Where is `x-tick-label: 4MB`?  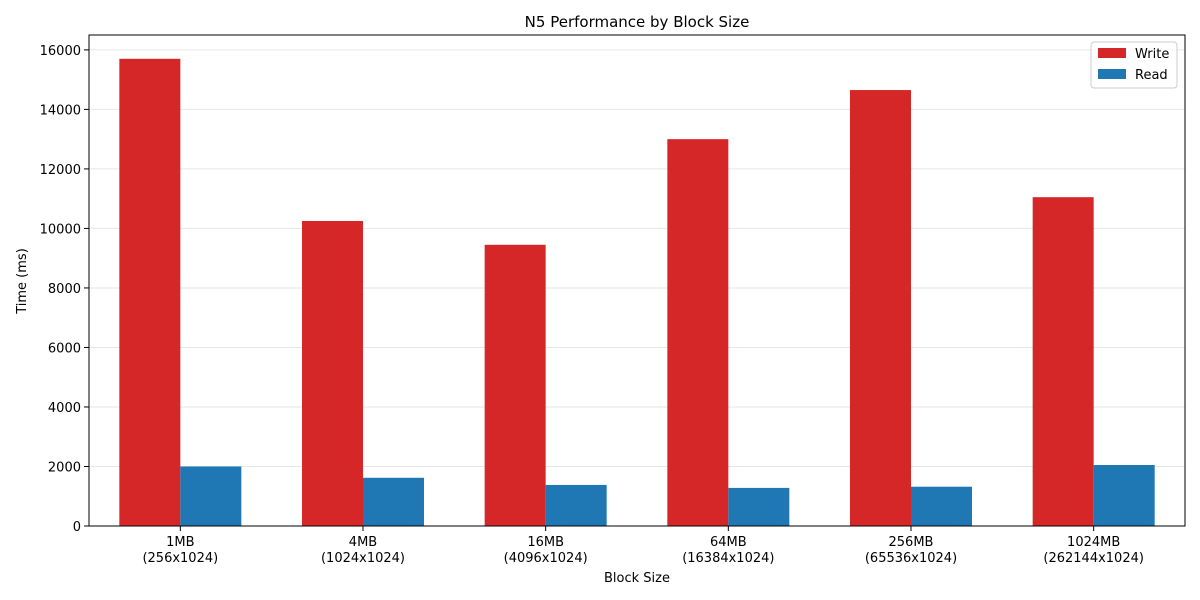
x-tick-label: 4MB is located at coordinates (363, 542).